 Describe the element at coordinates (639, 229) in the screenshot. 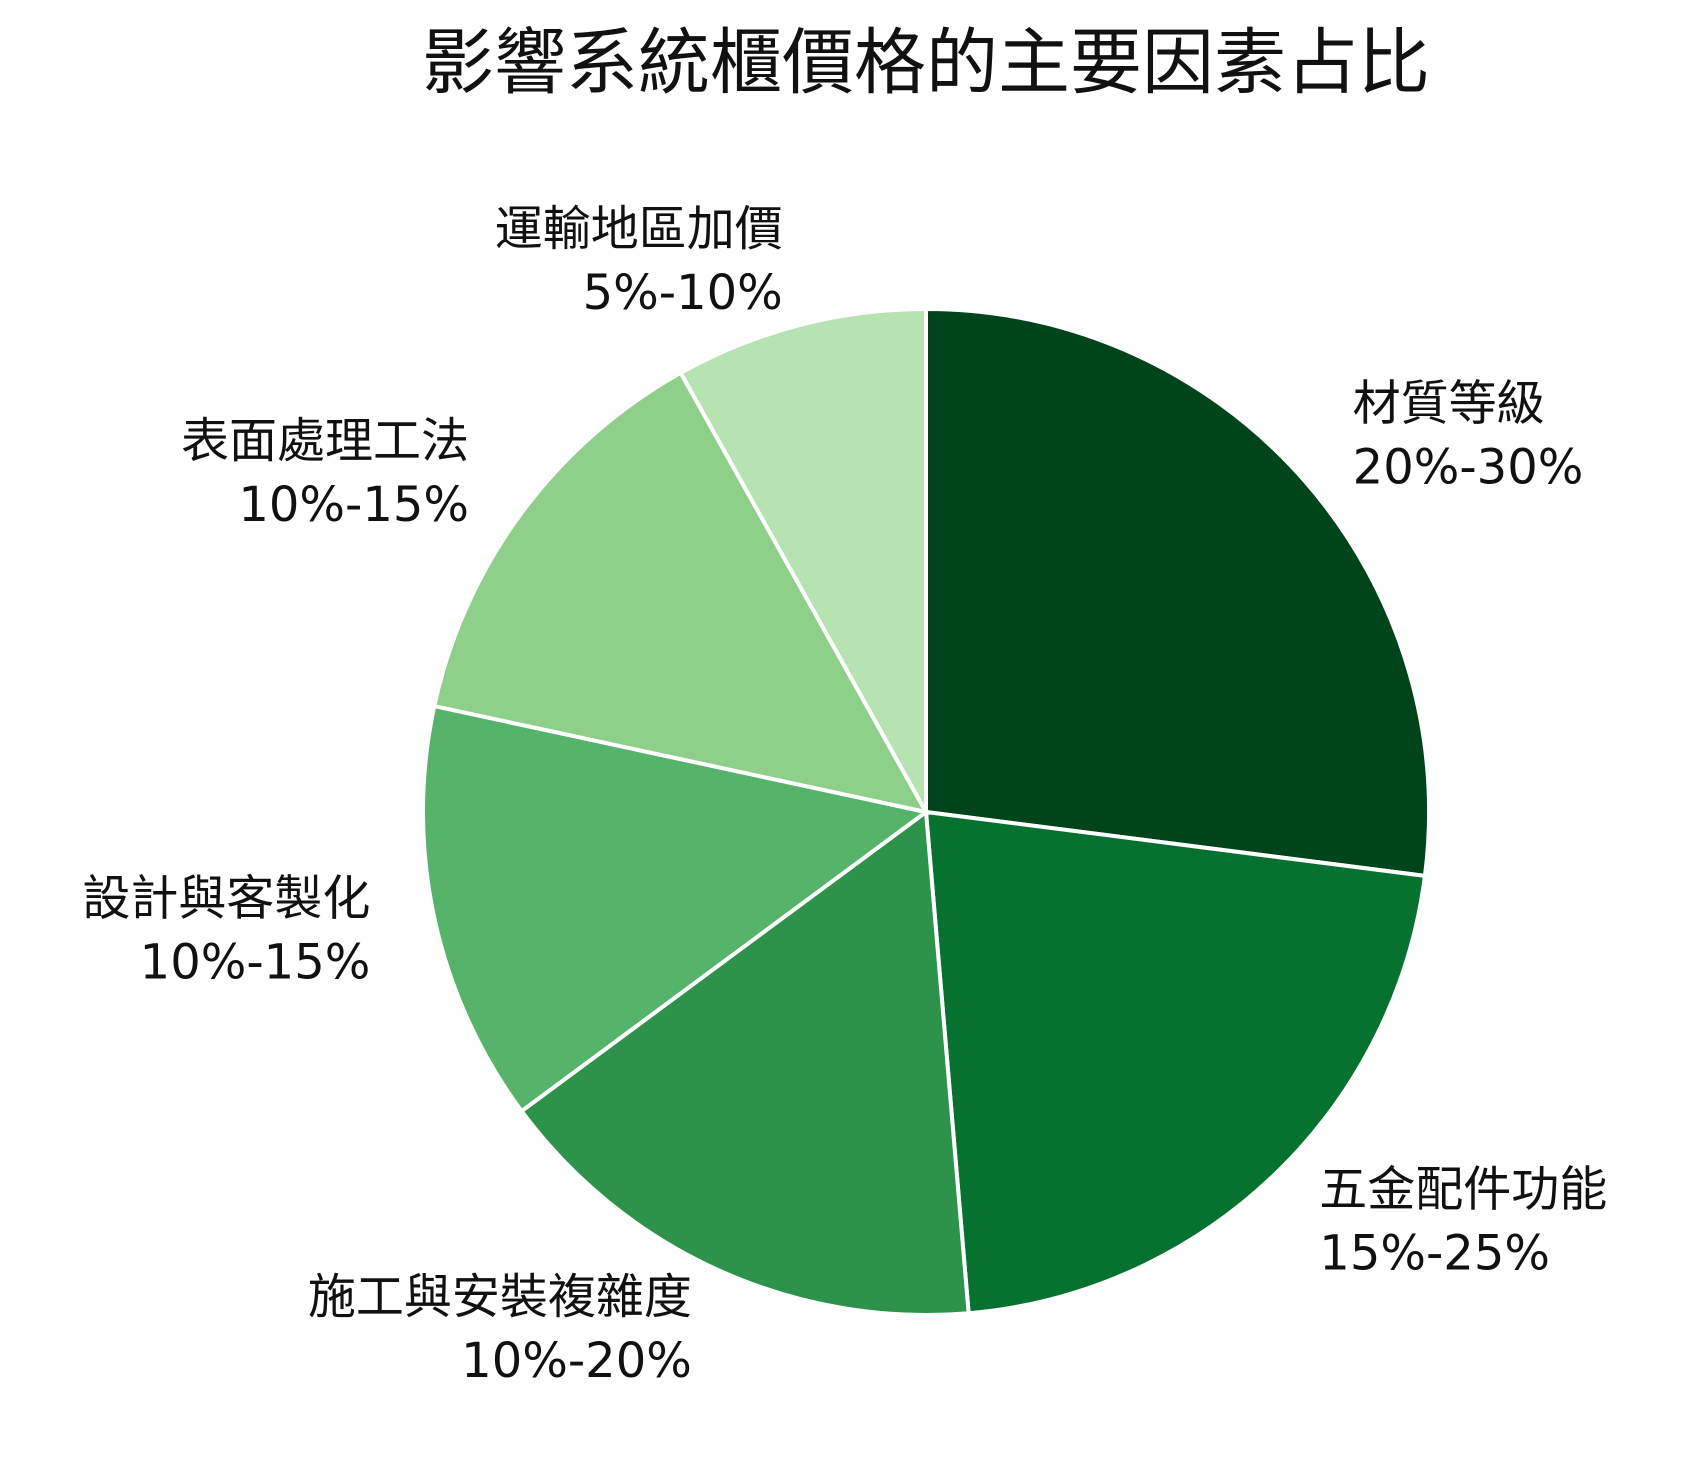

I see `slice-label: 運輸地區加價` at that location.